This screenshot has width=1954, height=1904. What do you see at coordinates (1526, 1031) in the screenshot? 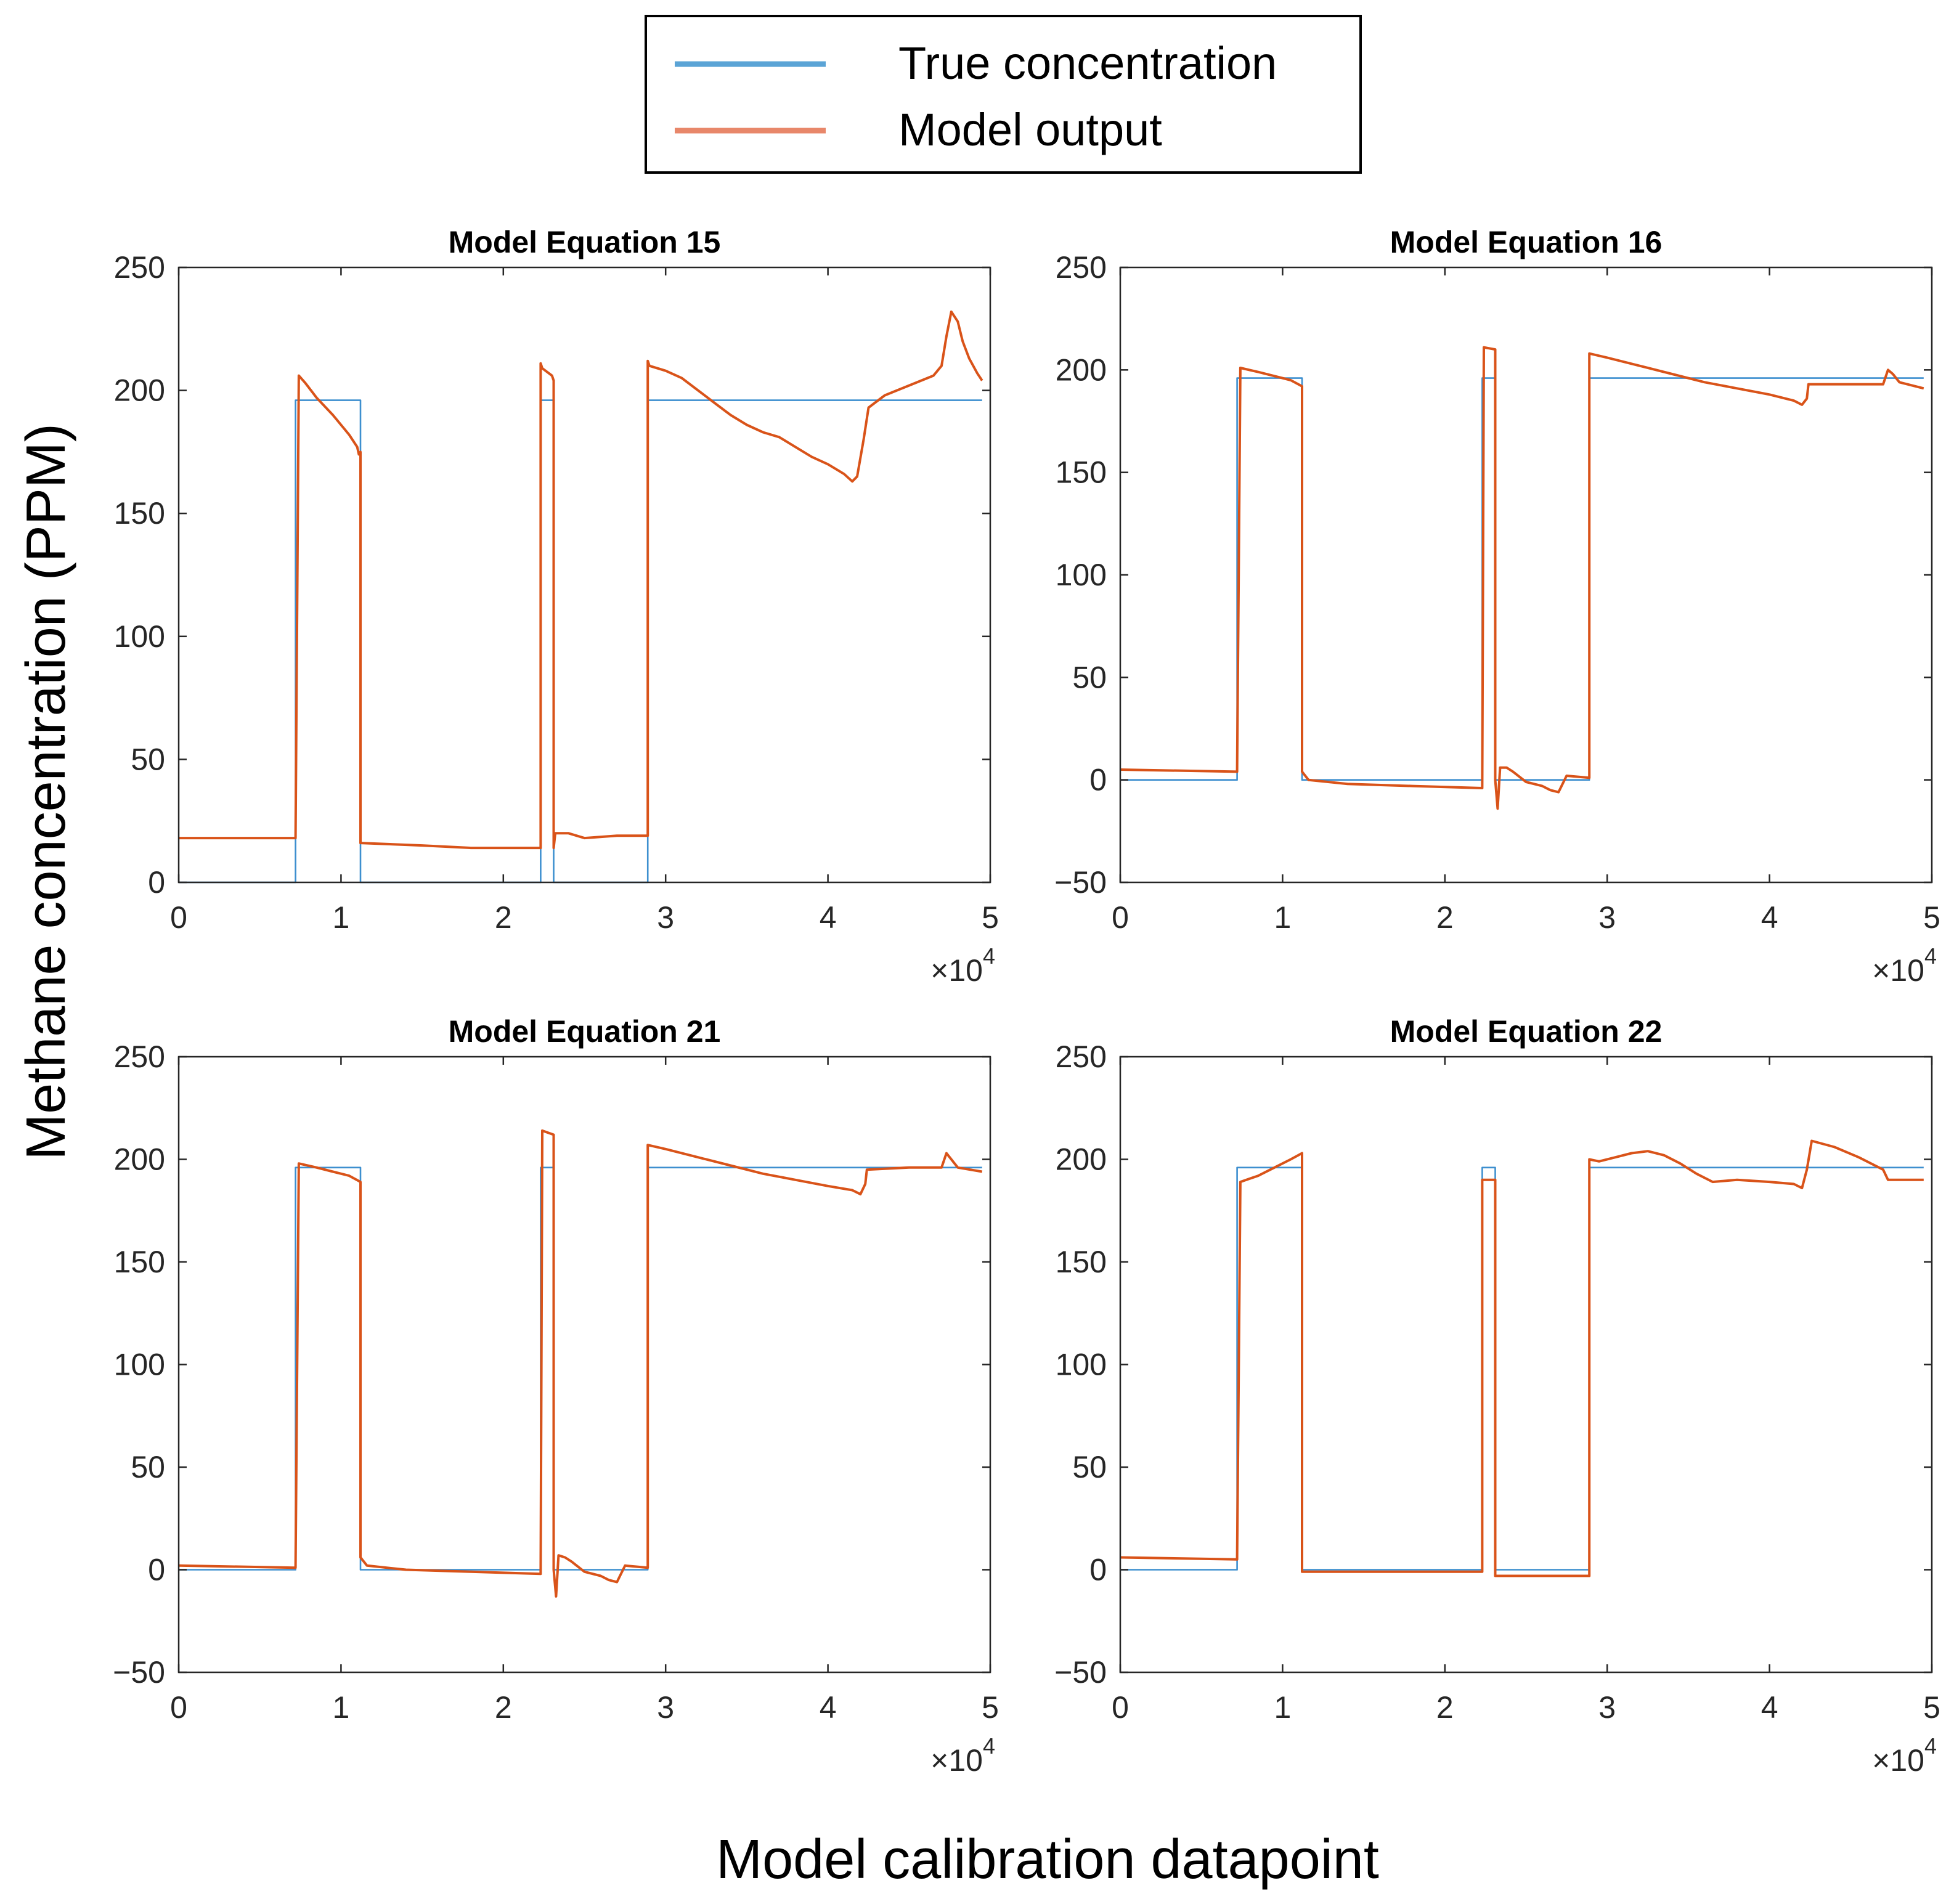
I see `chart-title: Model Equation 22` at bounding box center [1526, 1031].